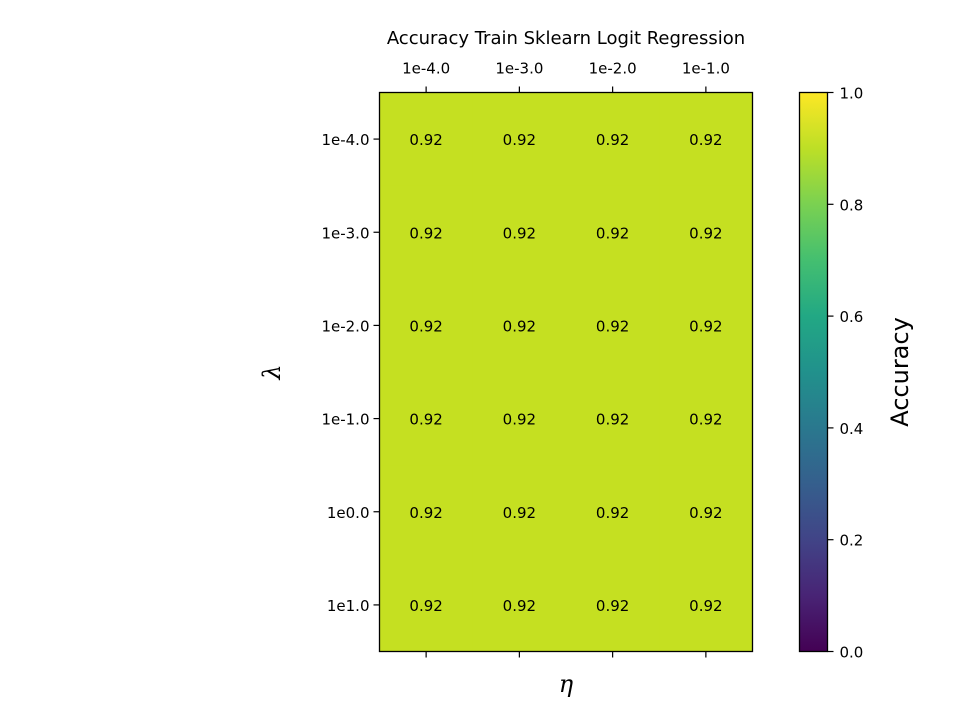  I want to click on colorbar-tick-label: 0.2, so click(852, 541).